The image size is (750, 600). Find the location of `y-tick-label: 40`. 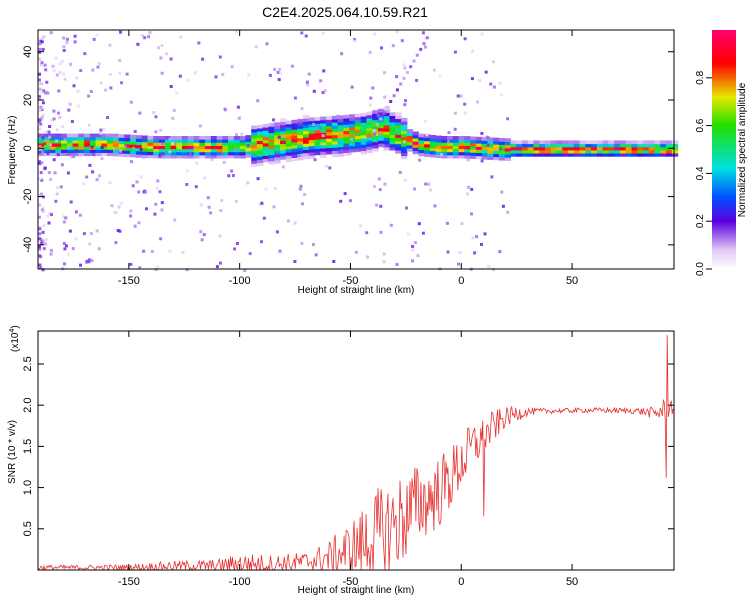

y-tick-label: 40 is located at coordinates (28, 52).